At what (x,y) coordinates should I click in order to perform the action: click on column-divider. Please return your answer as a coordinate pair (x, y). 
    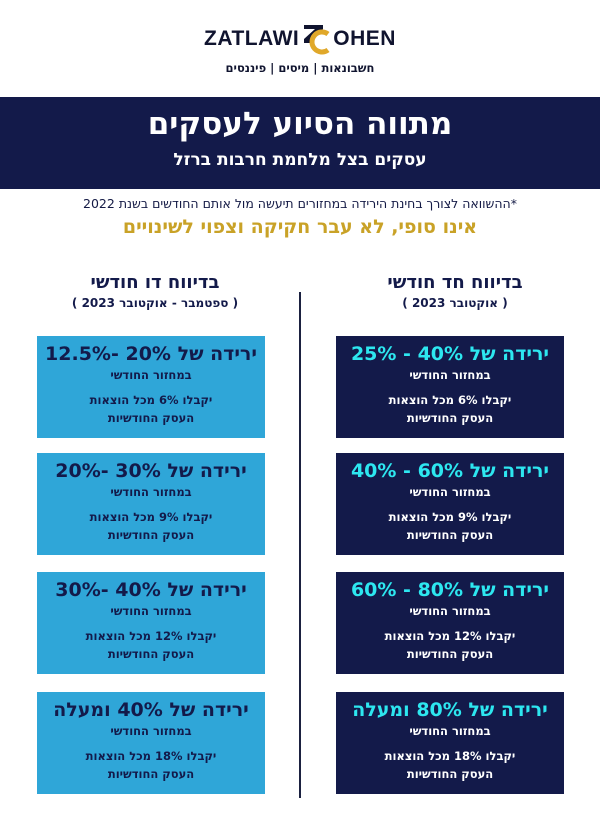
    Looking at the image, I should click on (300, 545).